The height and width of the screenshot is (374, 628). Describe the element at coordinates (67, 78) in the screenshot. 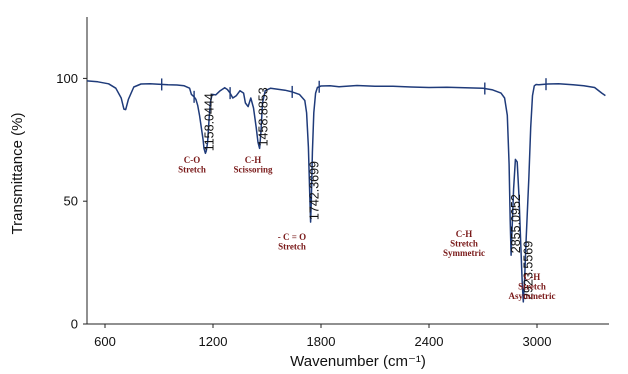

I see `y-tick-label: 100` at that location.